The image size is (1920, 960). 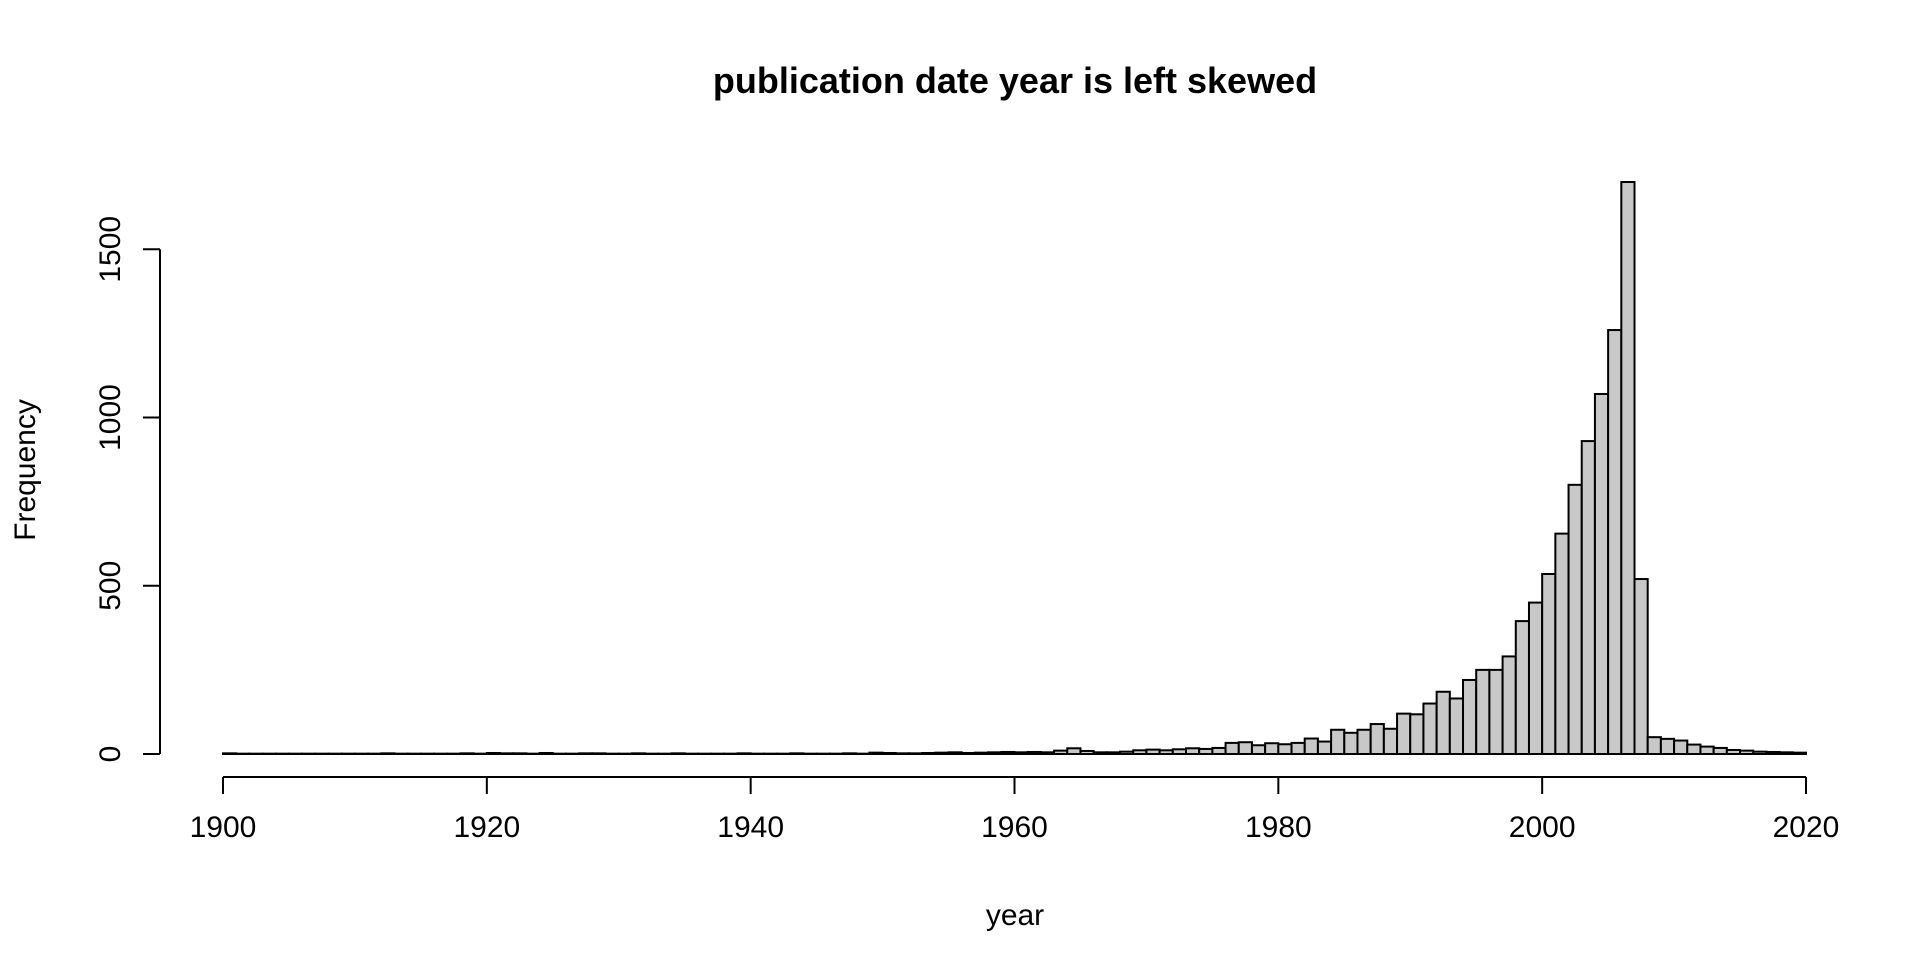 I want to click on x-tick-label: 2020, so click(x=1806, y=827).